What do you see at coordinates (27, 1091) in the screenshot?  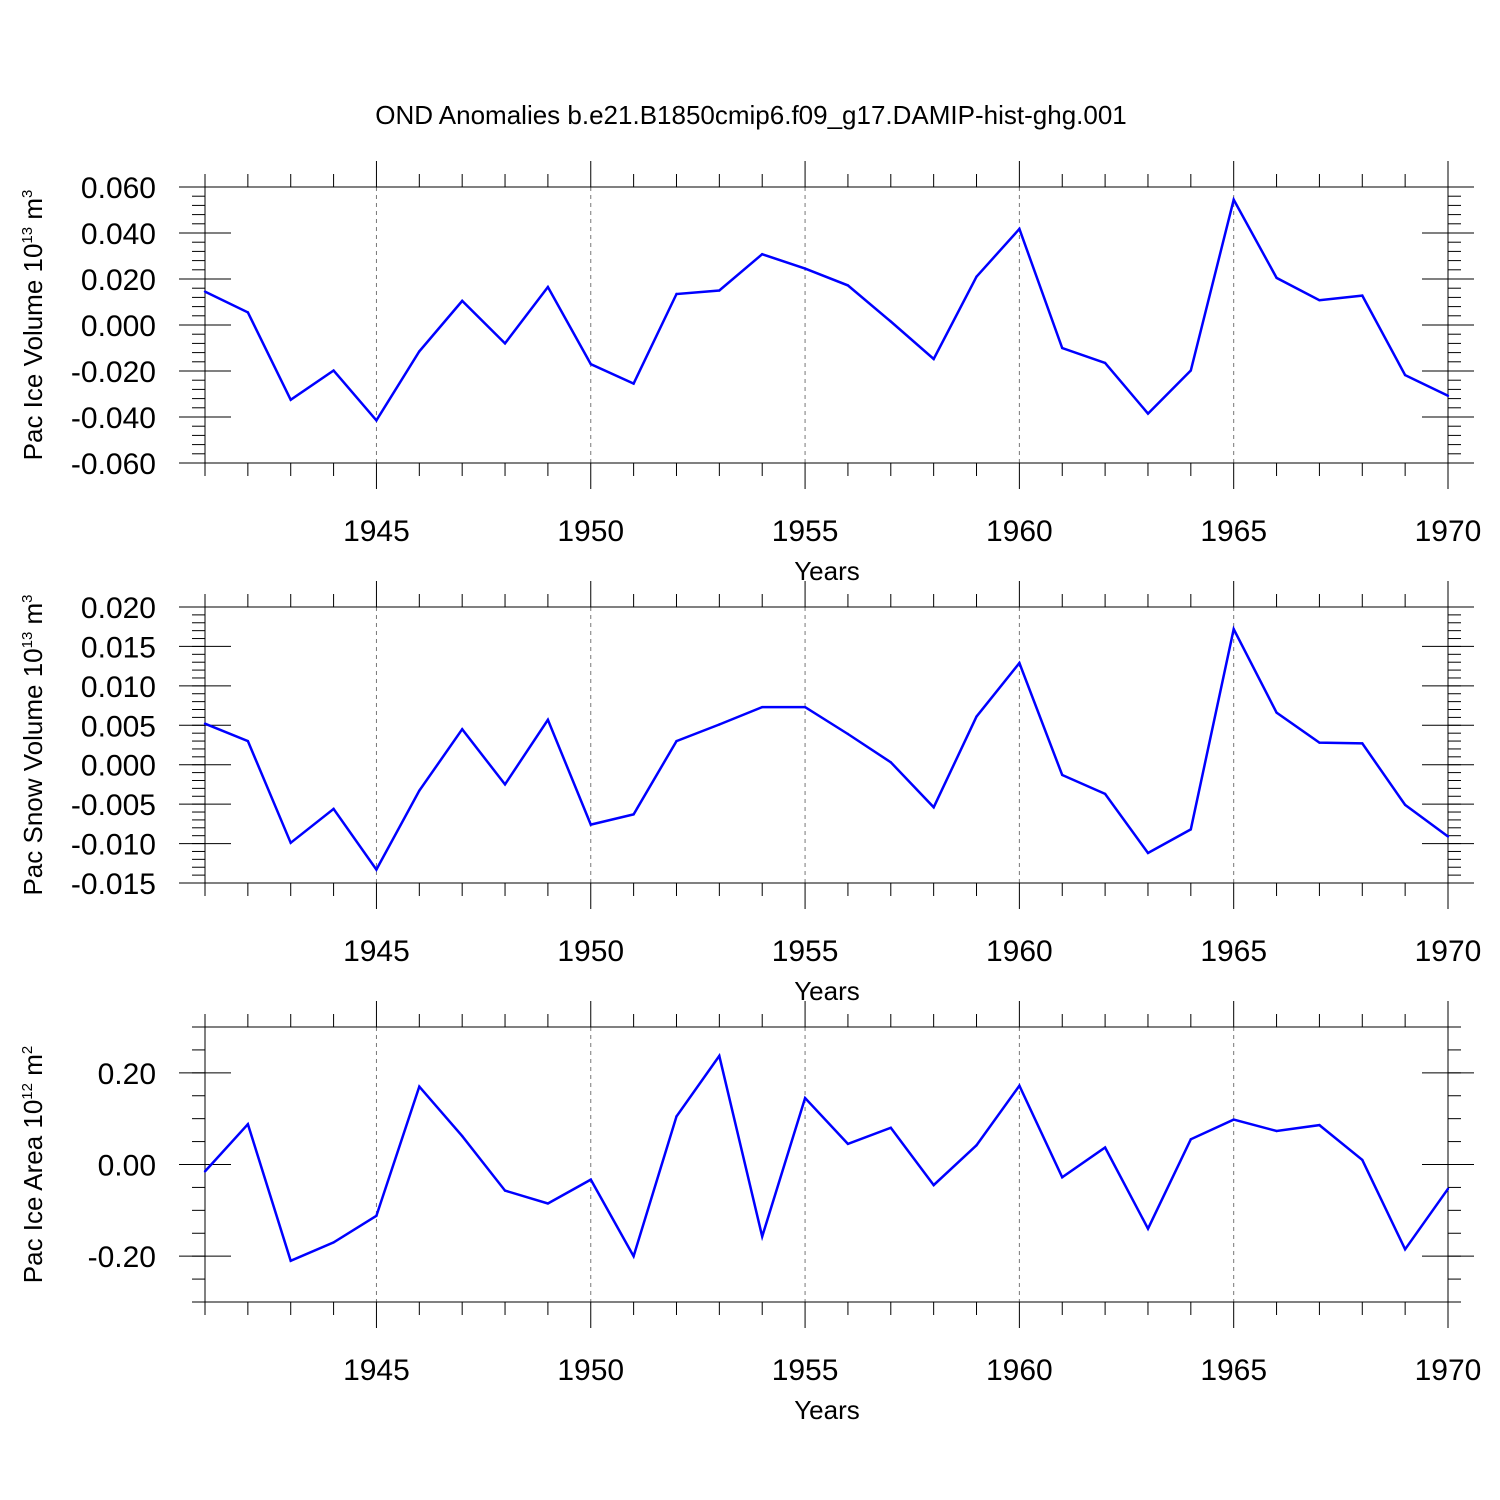 I see `y-axis-label-exponent: 12` at bounding box center [27, 1091].